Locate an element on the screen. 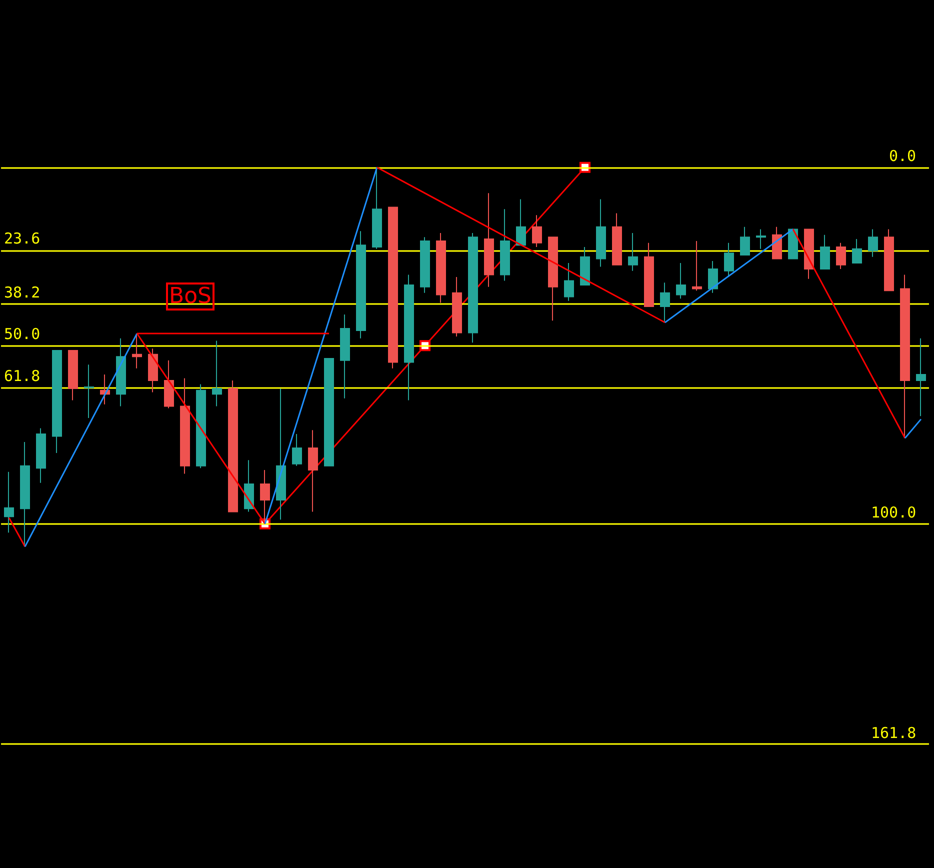 The image size is (934, 868). annotation: 61.8 is located at coordinates (22, 375).